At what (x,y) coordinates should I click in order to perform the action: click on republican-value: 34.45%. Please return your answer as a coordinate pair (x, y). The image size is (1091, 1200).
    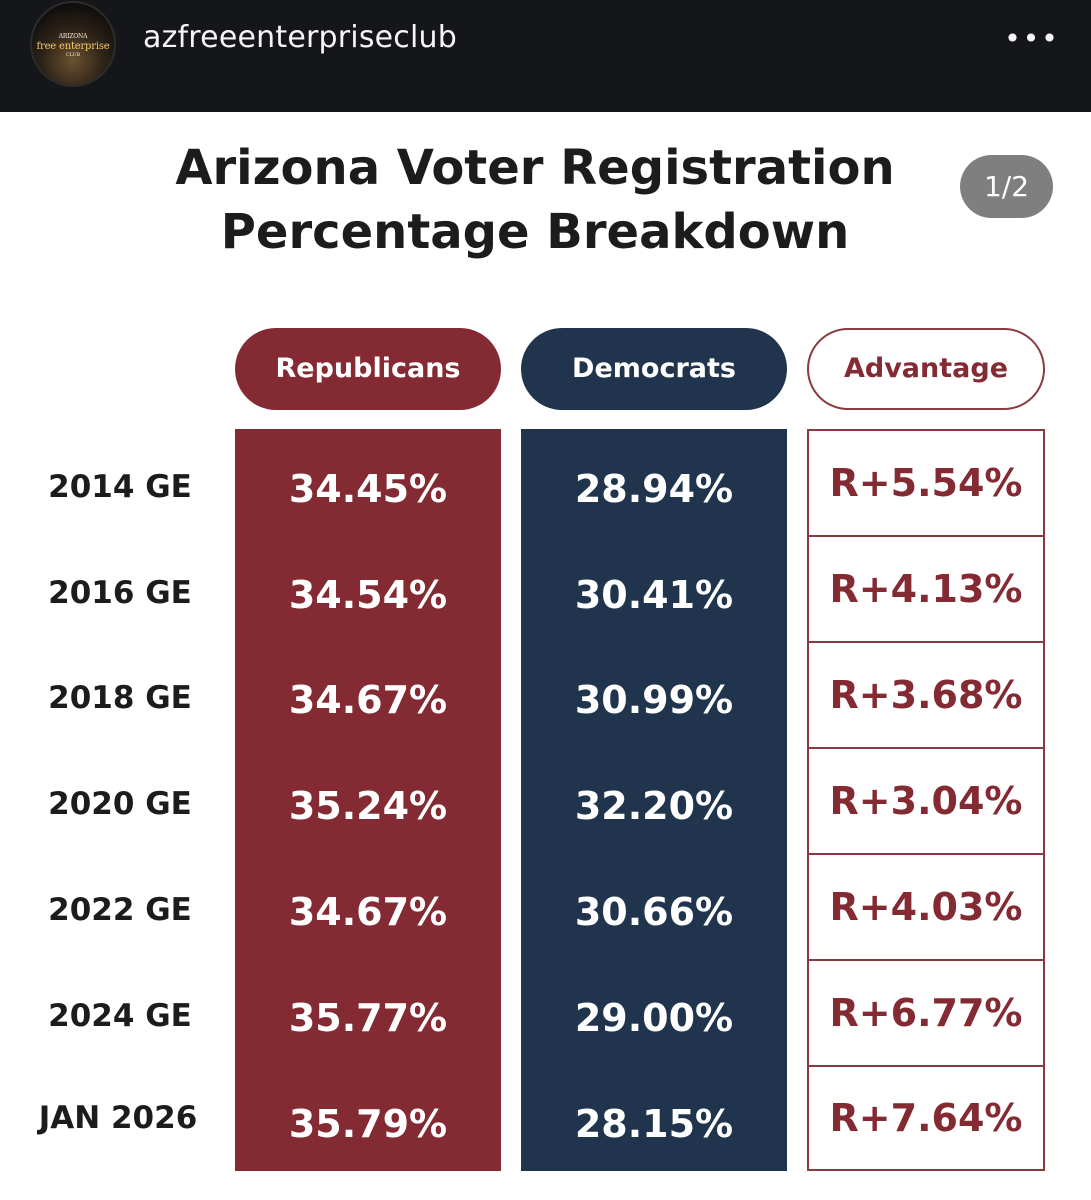
    Looking at the image, I should click on (368, 489).